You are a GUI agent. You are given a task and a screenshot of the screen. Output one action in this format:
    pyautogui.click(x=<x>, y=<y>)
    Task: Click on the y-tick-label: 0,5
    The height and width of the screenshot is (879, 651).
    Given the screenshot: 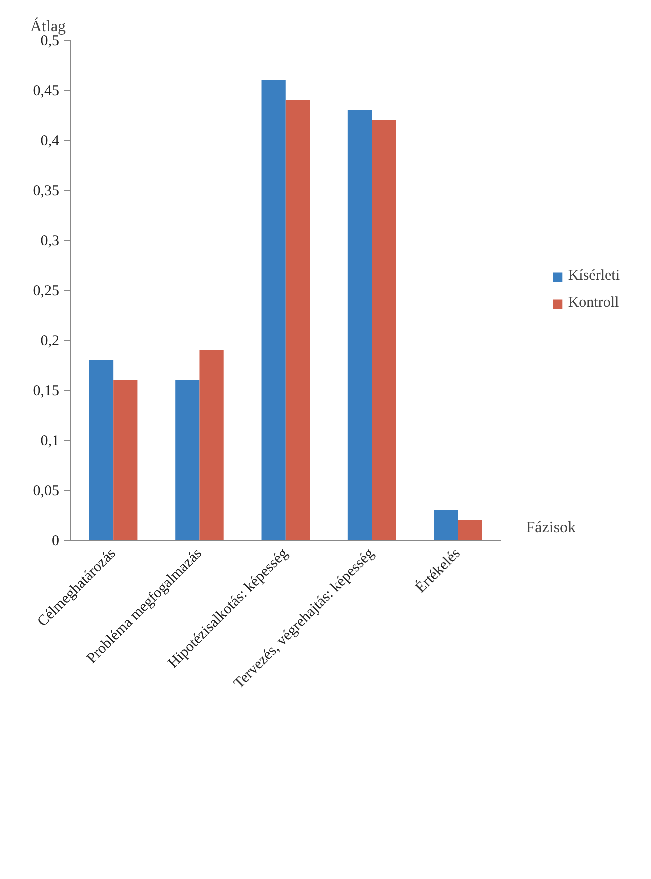 What is the action you would take?
    pyautogui.click(x=50, y=42)
    